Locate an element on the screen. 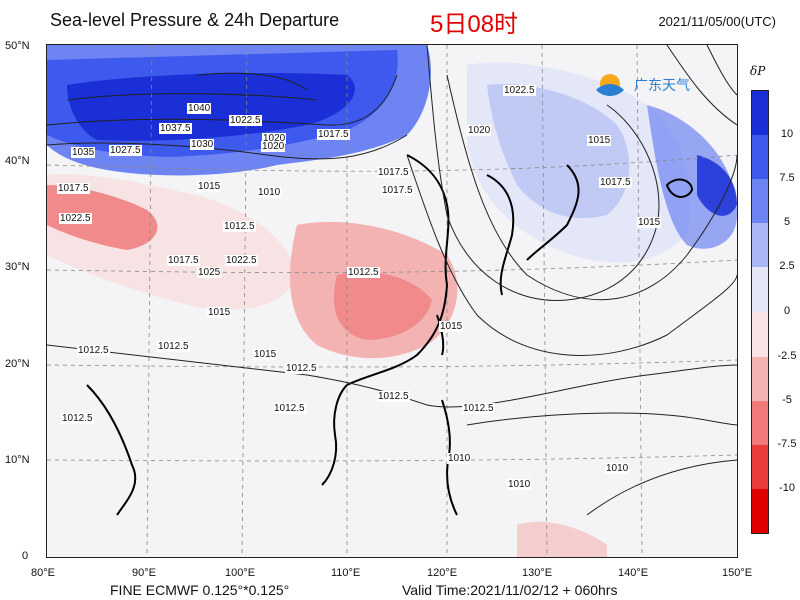 Image resolution: width=800 pixels, height=600 pixels. lat-label-50n: 50°N is located at coordinates (17, 46).